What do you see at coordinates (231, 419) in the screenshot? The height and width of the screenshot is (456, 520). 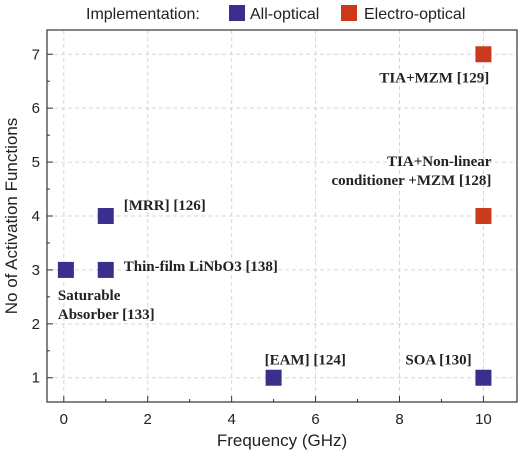 I see `x-tick-label: 4` at bounding box center [231, 419].